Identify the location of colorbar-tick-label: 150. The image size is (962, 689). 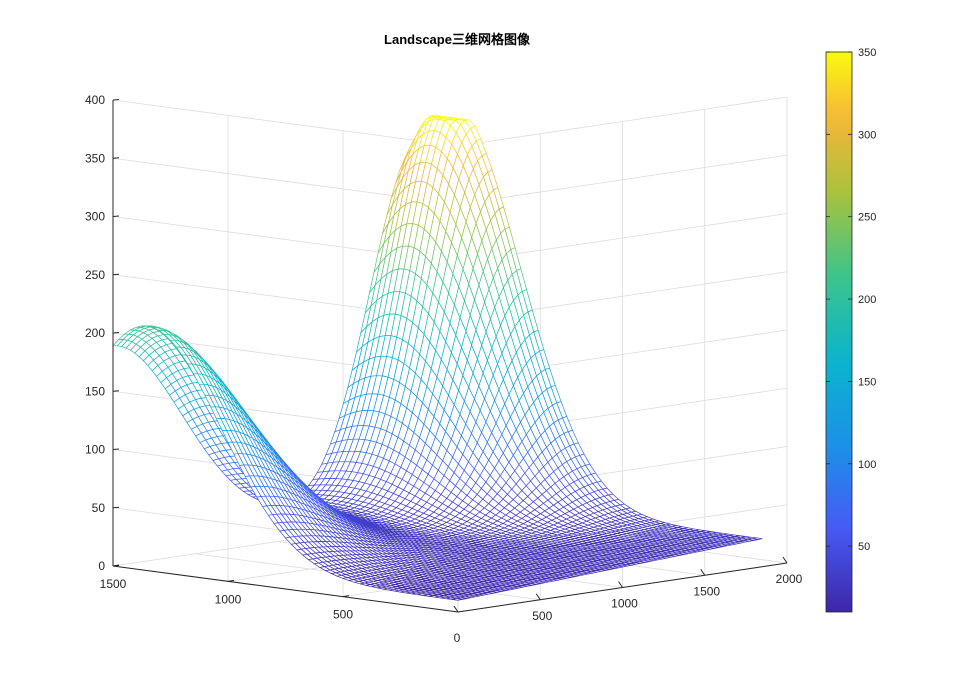
(867, 382).